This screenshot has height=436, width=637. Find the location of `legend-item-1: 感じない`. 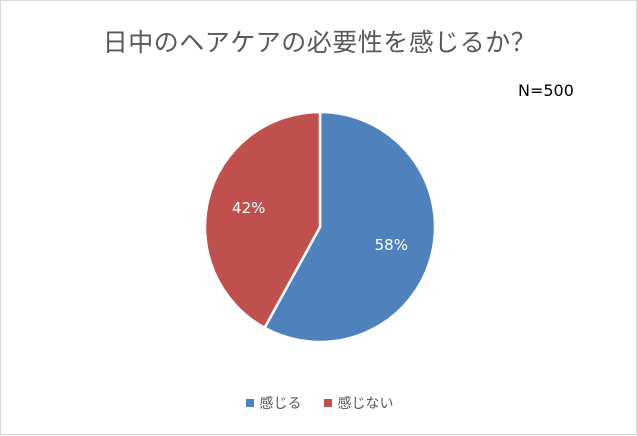

legend-item-1: 感じない is located at coordinates (358, 403).